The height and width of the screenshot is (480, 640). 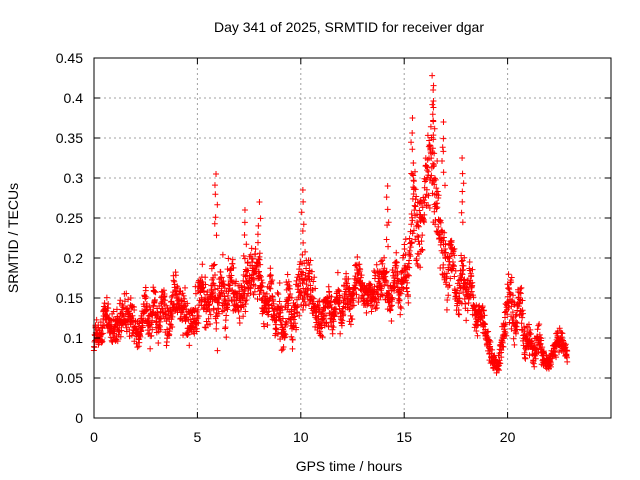 I want to click on y-tick-label: 0.45, so click(x=69, y=58).